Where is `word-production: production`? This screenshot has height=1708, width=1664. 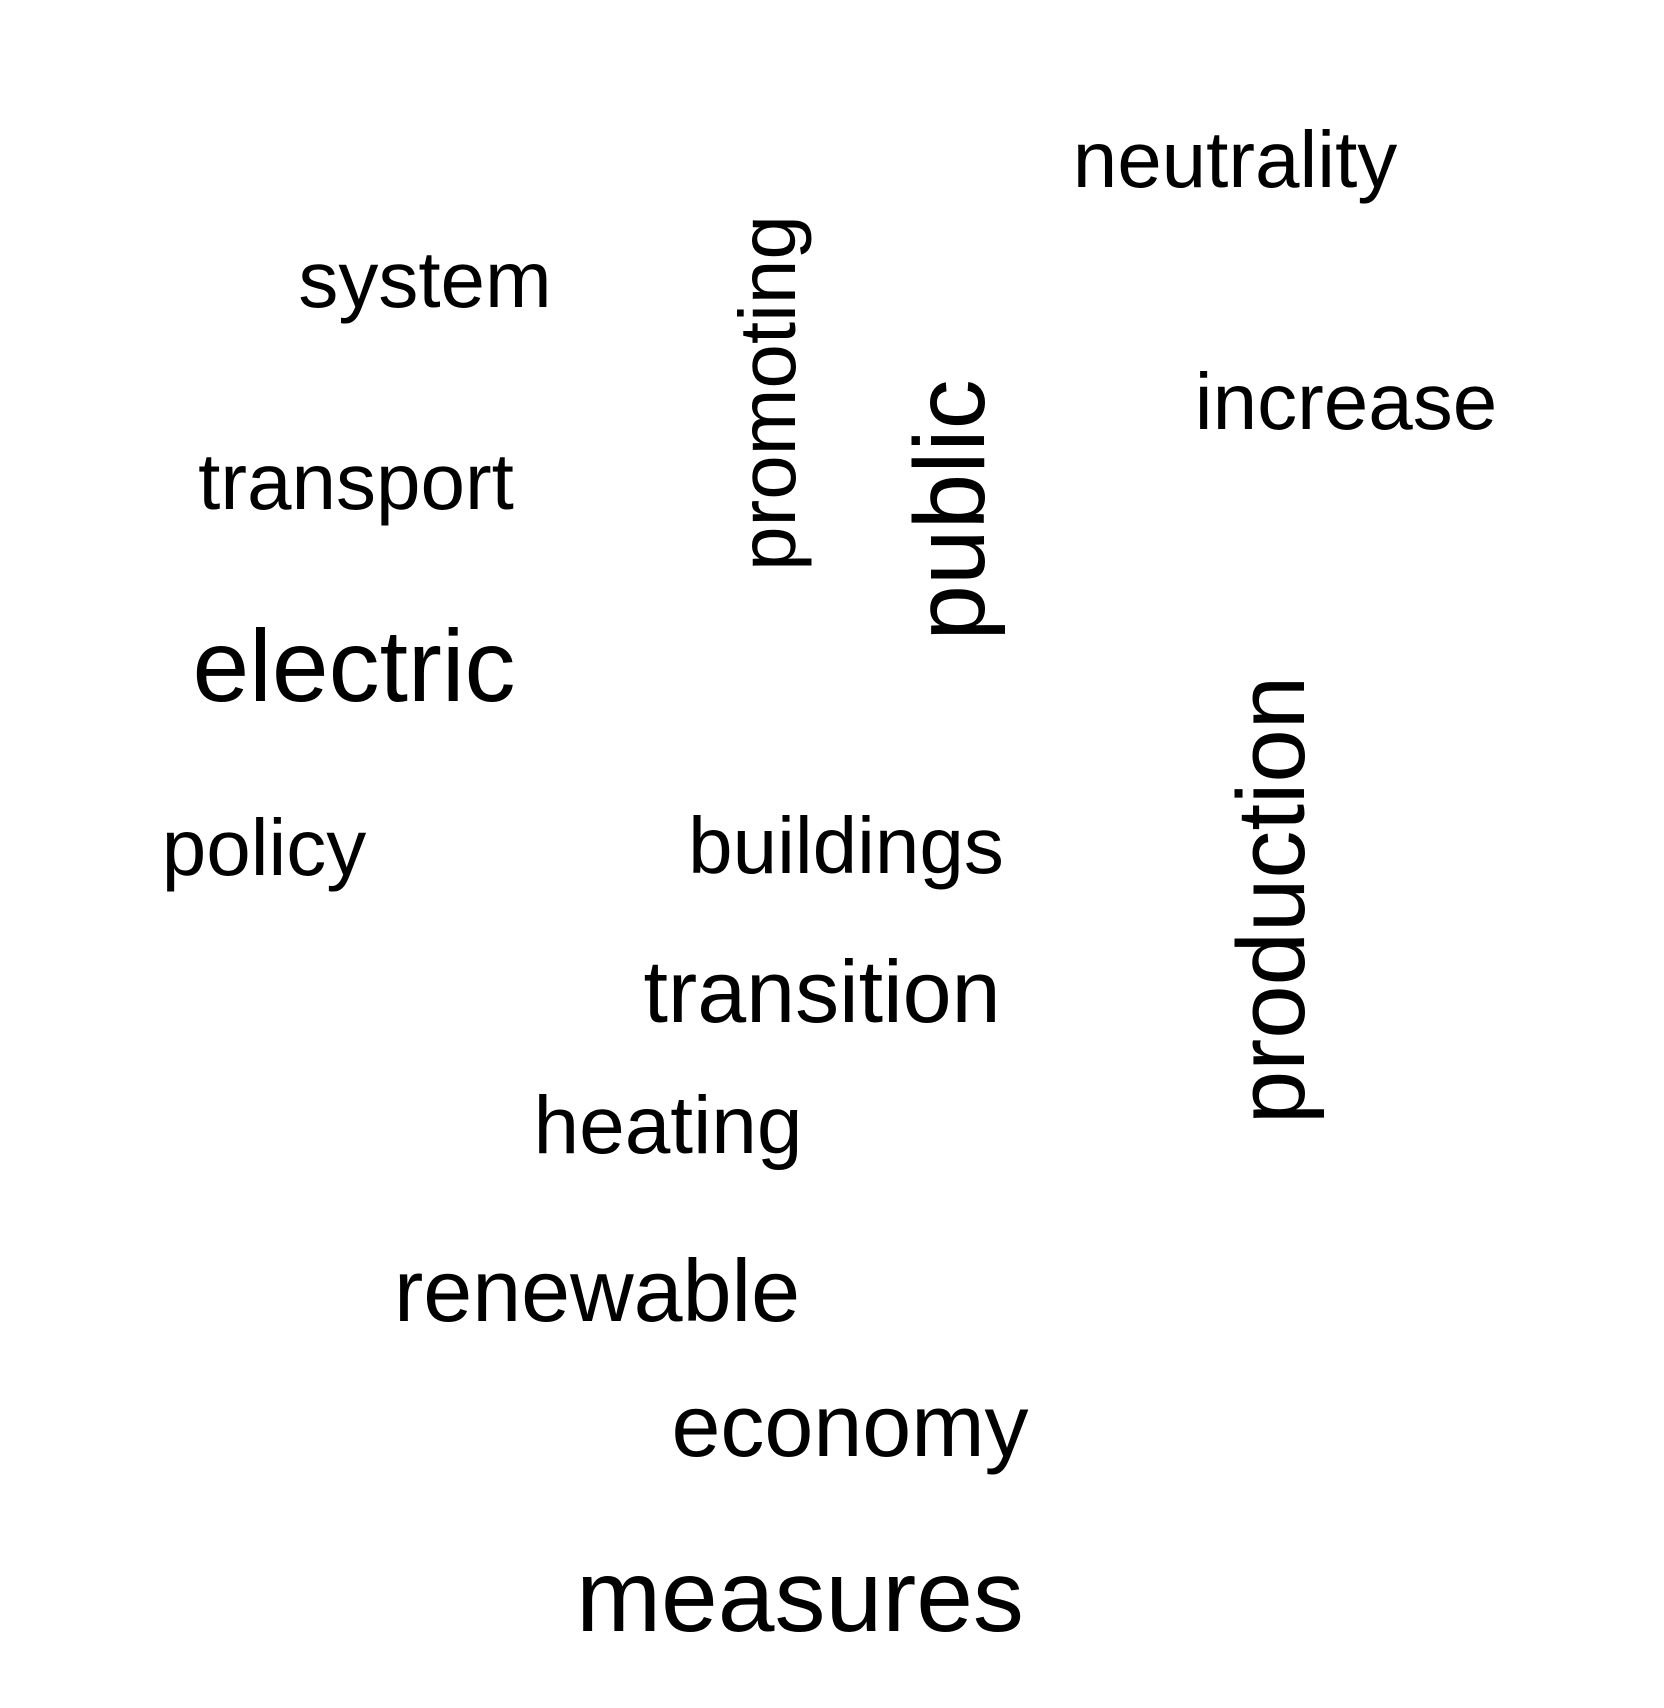 word-production: production is located at coordinates (1271, 900).